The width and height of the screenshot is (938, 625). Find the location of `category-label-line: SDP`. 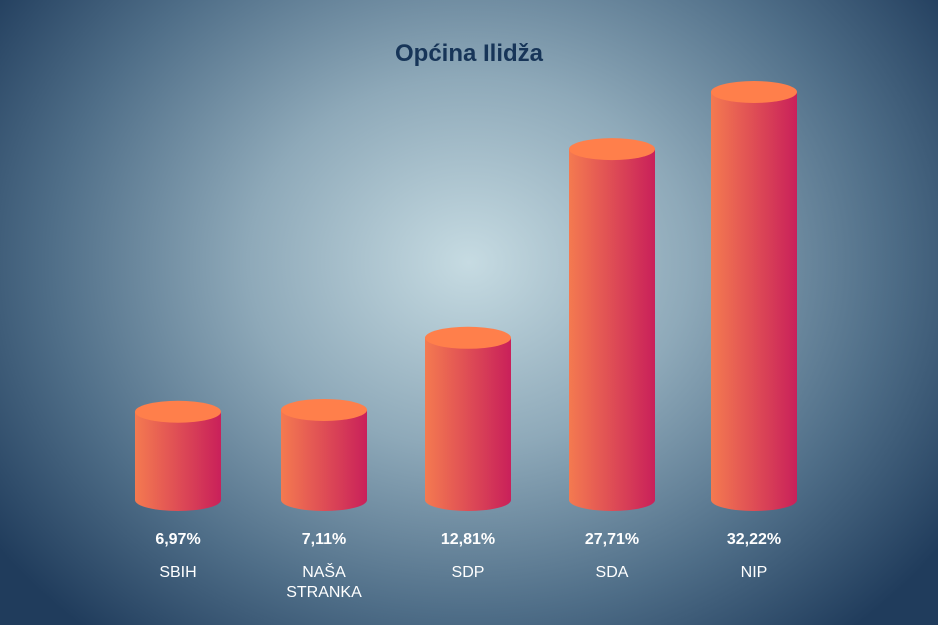

category-label-line: SDP is located at coordinates (468, 572).